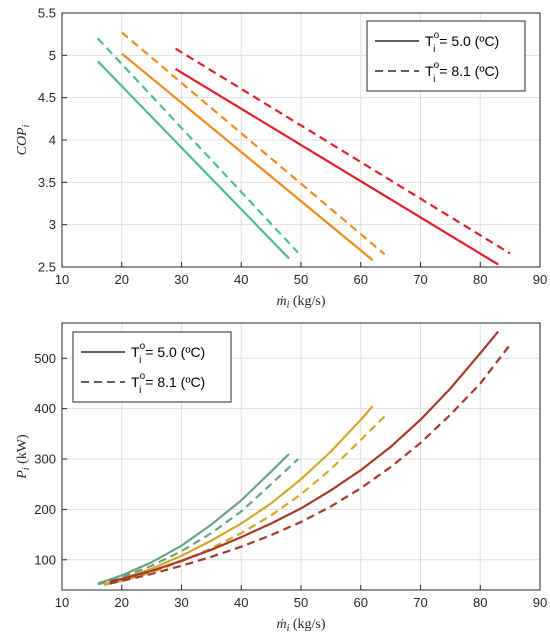 This screenshot has width=550, height=638. I want to click on y-tick-label: 3.5, so click(47, 182).